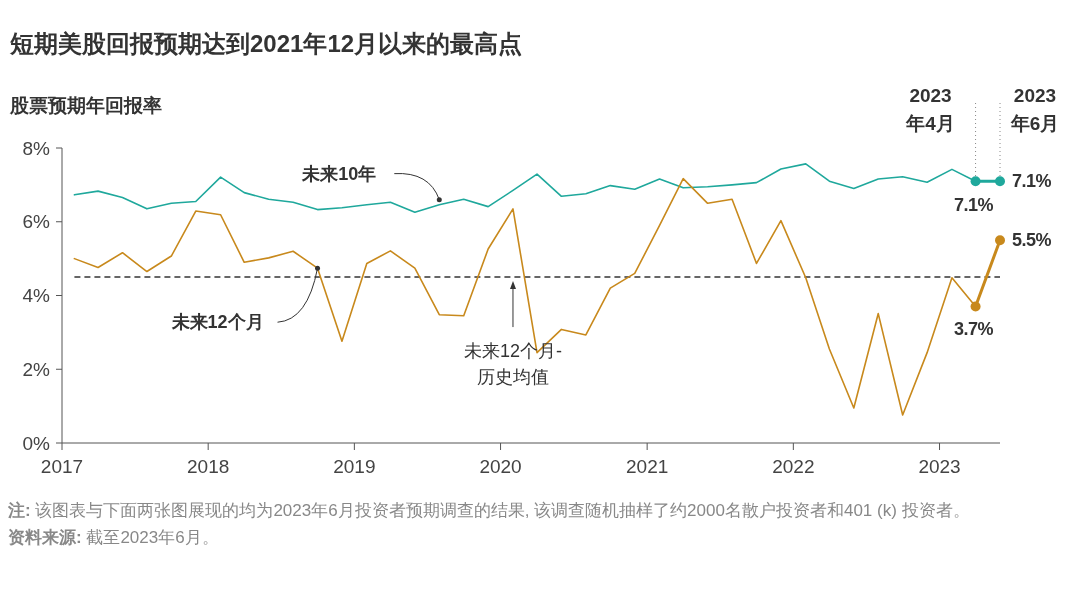 The image size is (1080, 609). What do you see at coordinates (36, 443) in the screenshot?
I see `y-tick-label: 0%` at bounding box center [36, 443].